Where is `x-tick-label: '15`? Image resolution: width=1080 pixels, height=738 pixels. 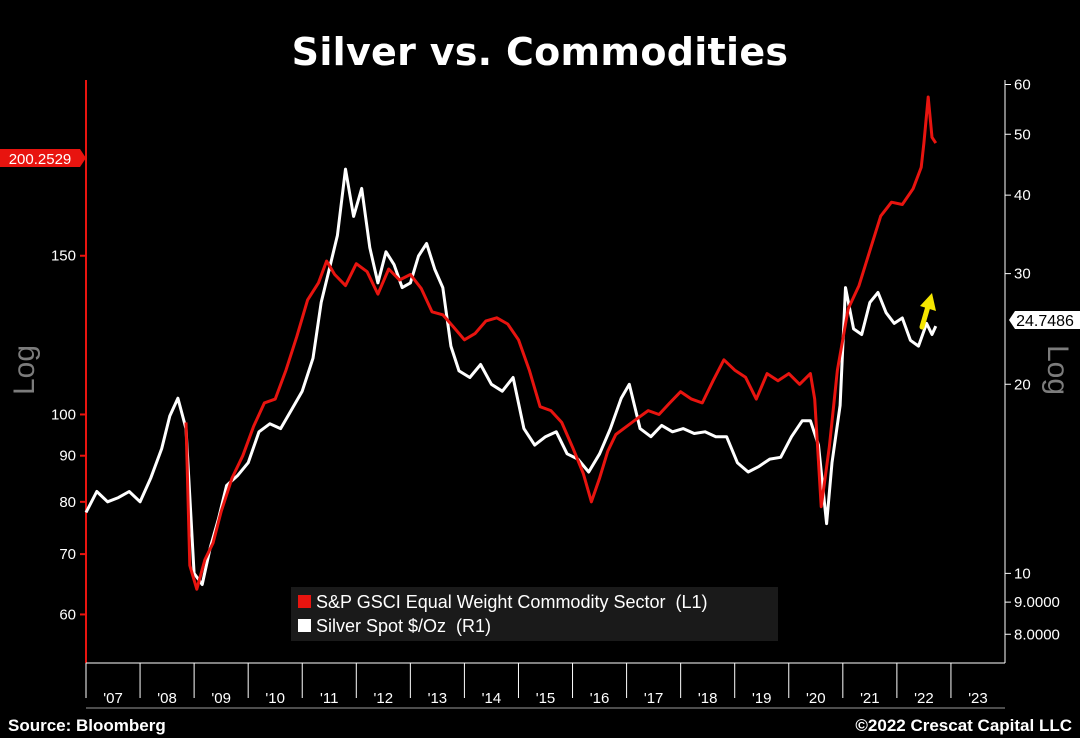
x-tick-label: '15 is located at coordinates (546, 698).